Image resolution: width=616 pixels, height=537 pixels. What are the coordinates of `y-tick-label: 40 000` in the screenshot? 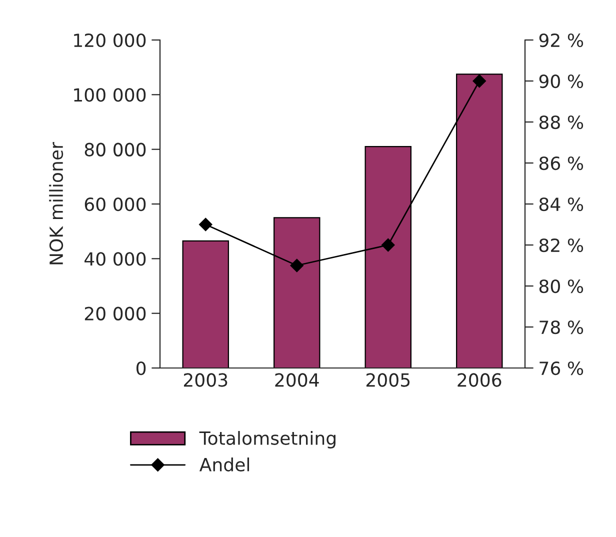 It's located at (115, 259).